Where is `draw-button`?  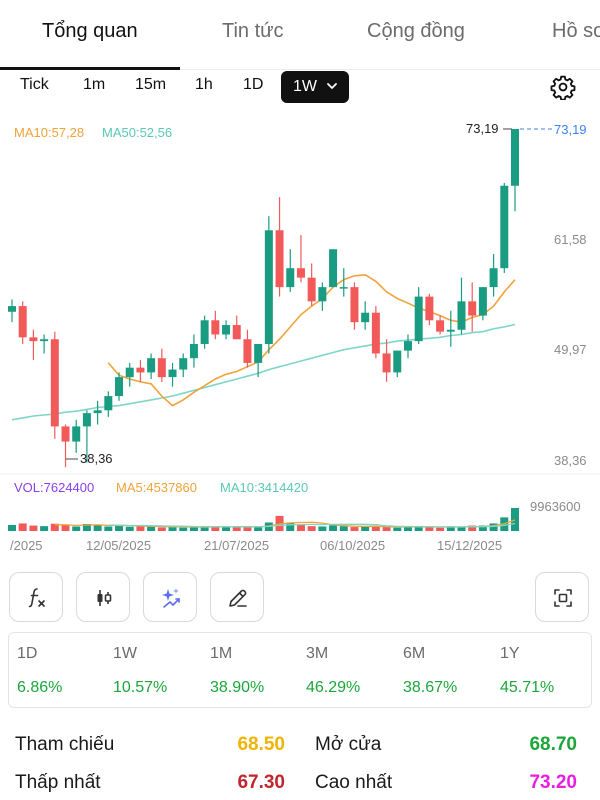 draw-button is located at coordinates (237, 597).